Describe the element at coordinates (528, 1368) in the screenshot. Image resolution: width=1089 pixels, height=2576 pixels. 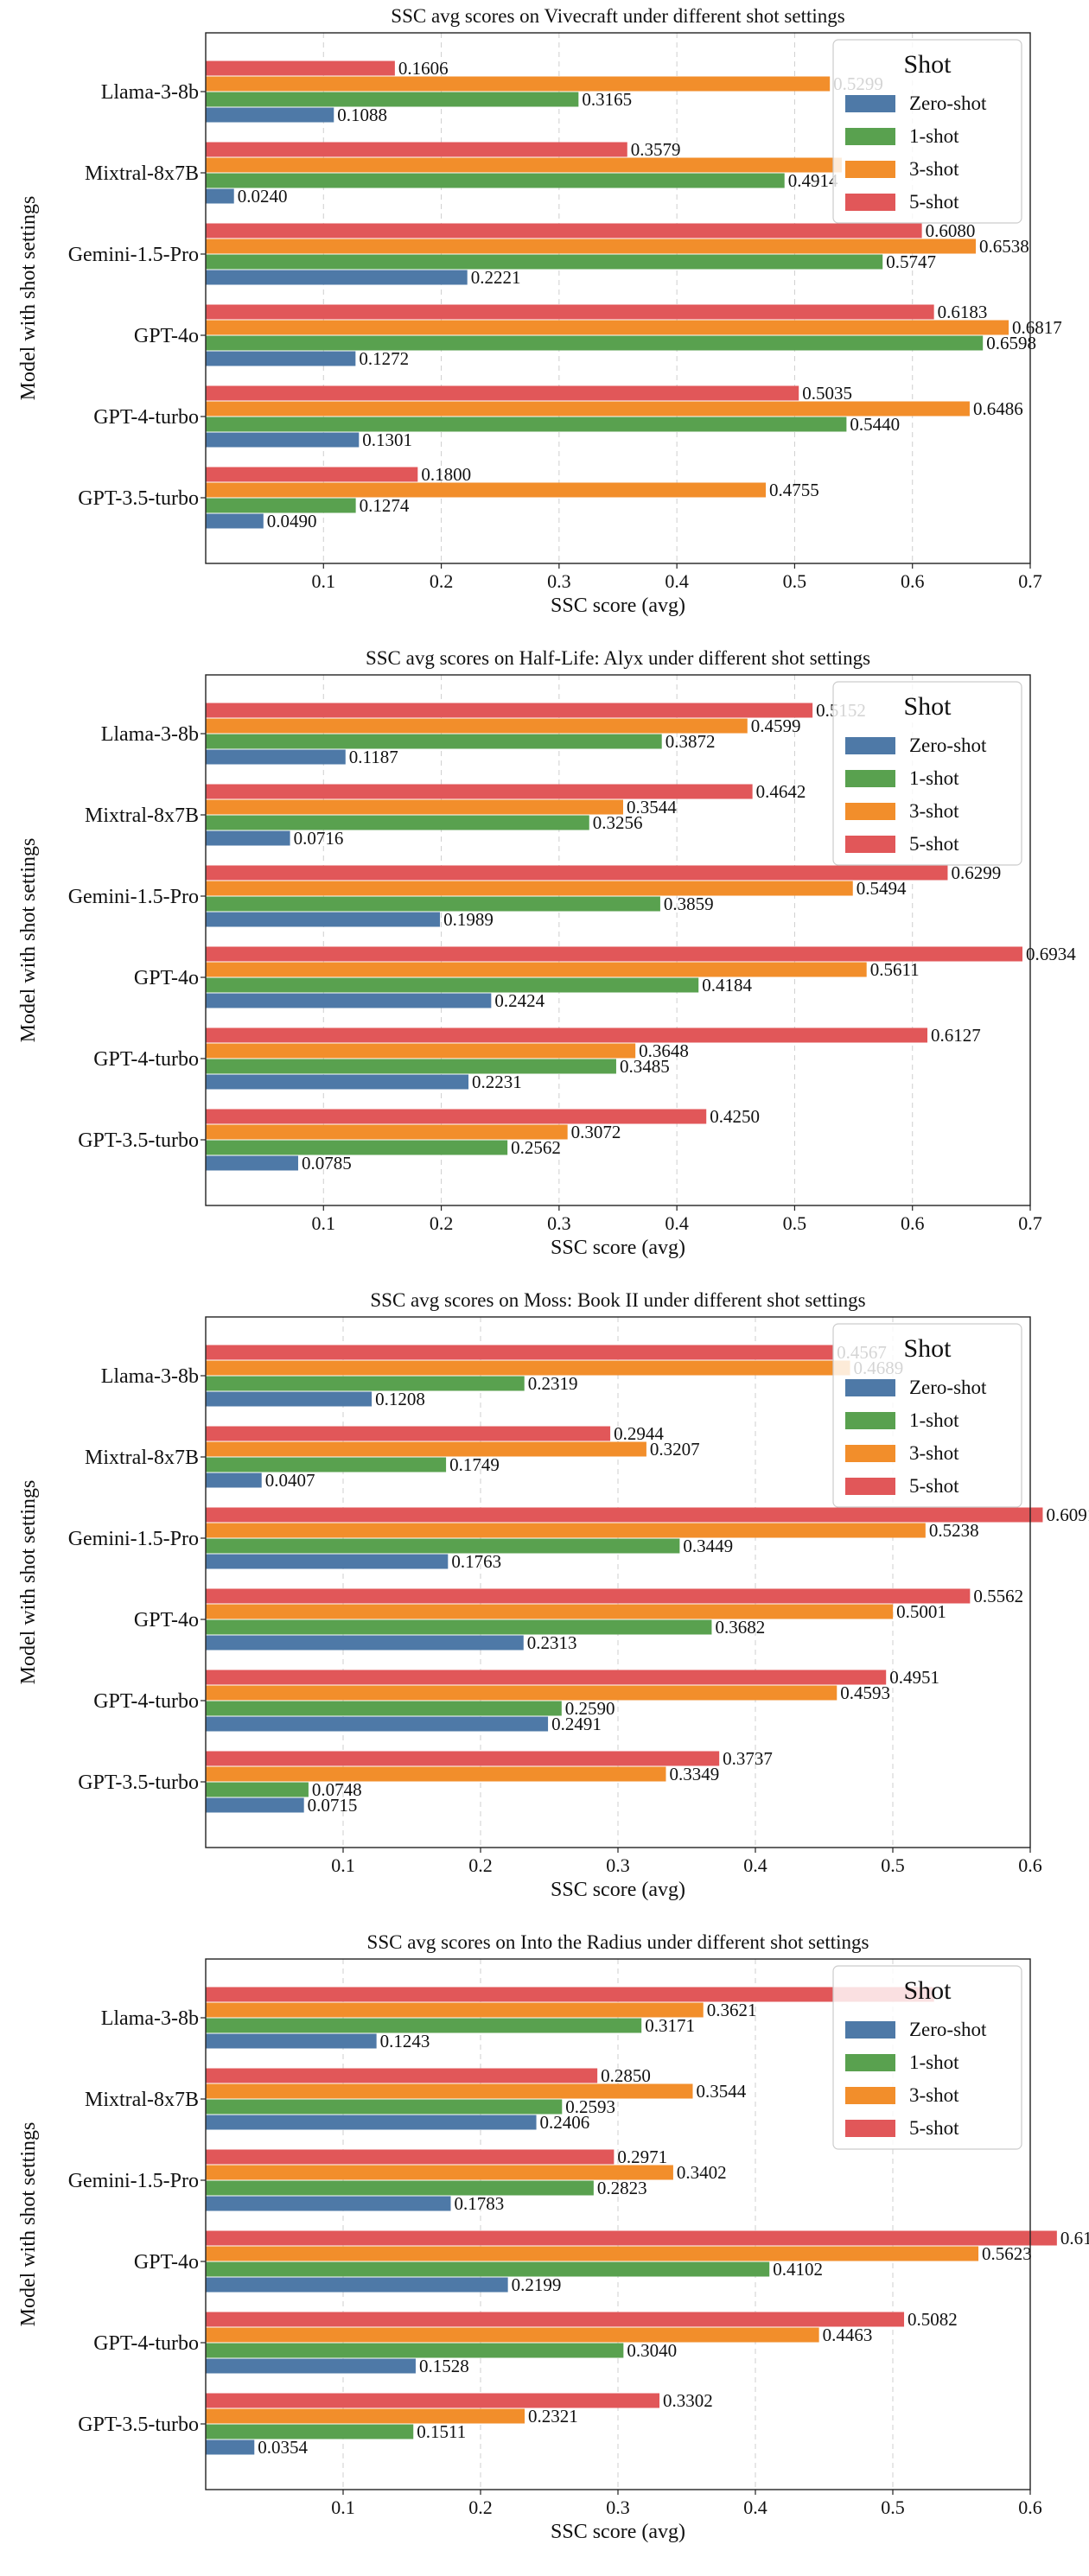
I see `bar-3-shot-llama-3-8b` at that location.